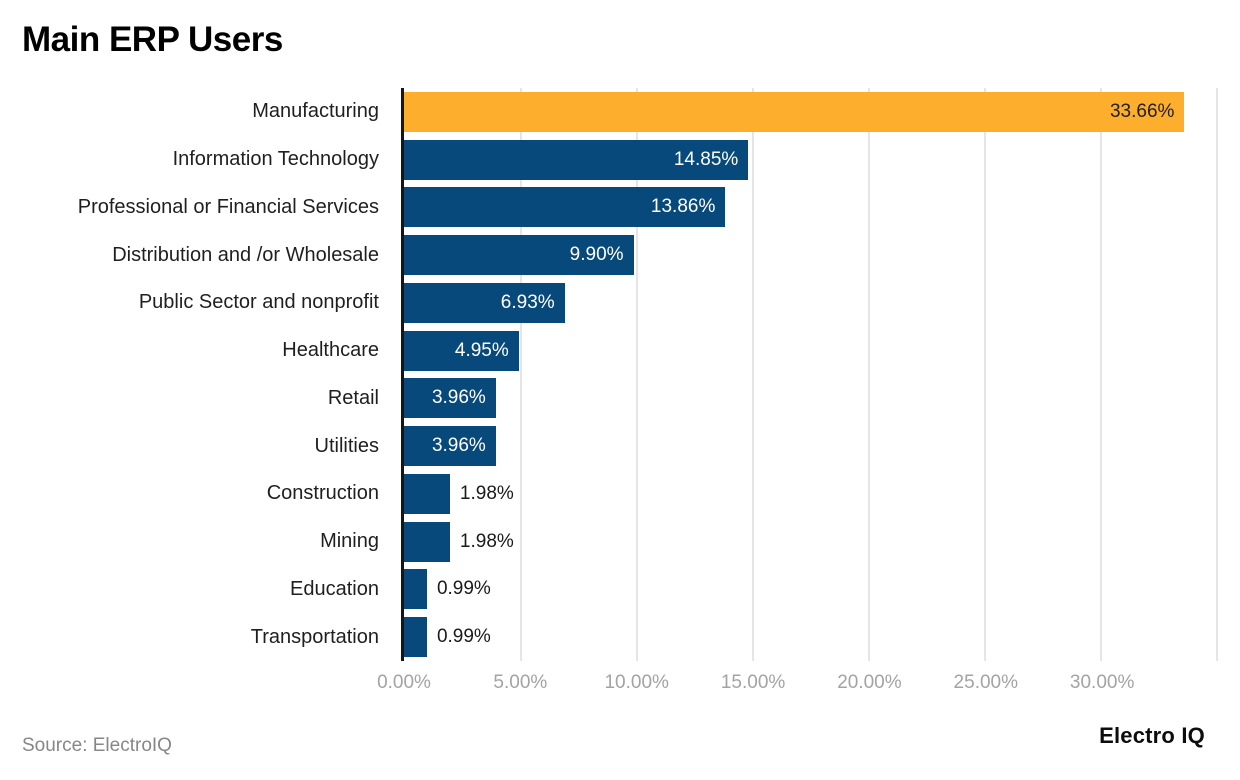 This screenshot has height=780, width=1240. I want to click on category-label: Manufacturing, so click(315, 111).